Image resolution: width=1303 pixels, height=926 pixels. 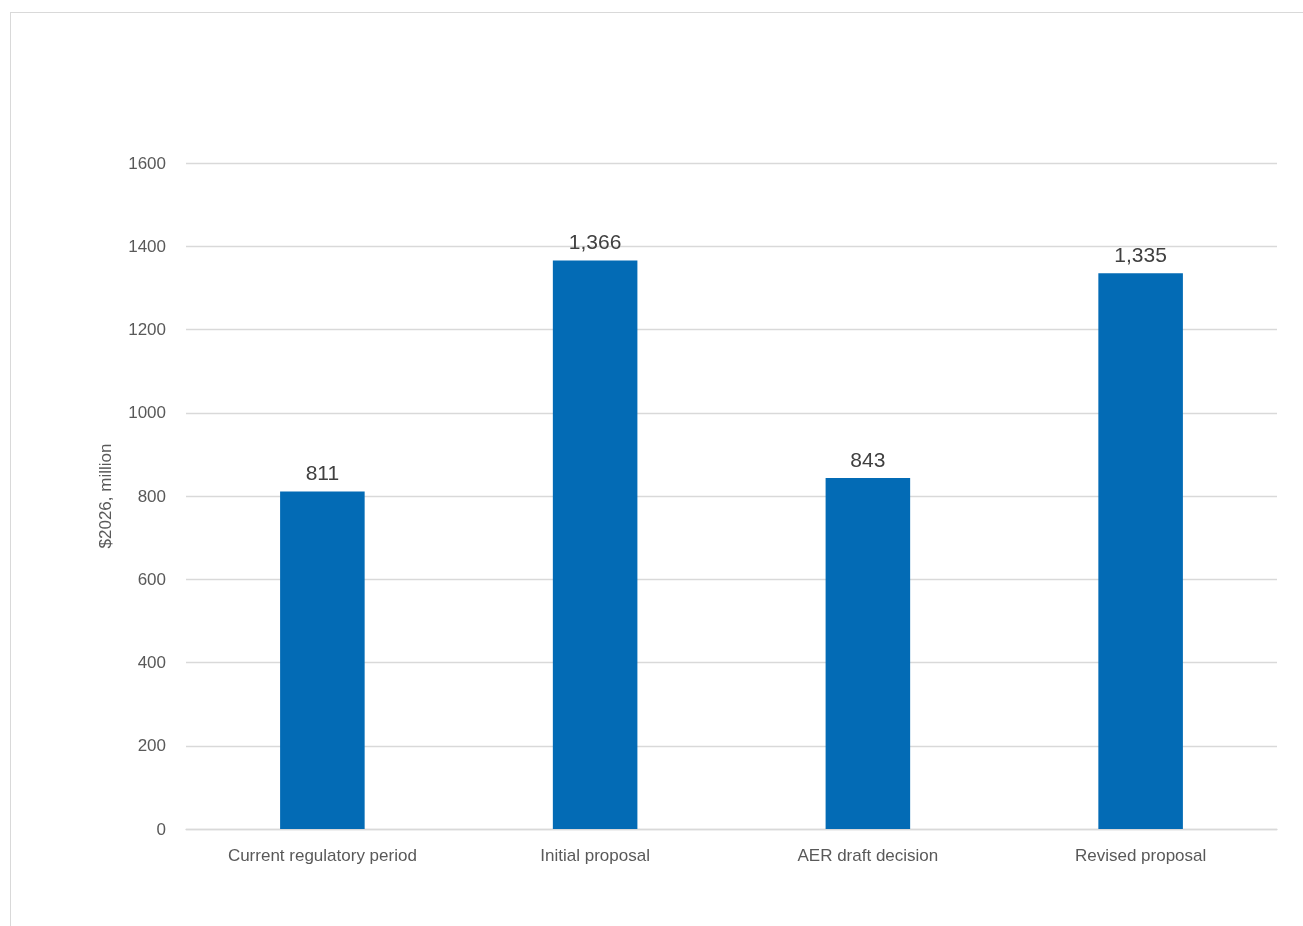 I want to click on x-tick-label: Revised proposal, so click(x=1140, y=855).